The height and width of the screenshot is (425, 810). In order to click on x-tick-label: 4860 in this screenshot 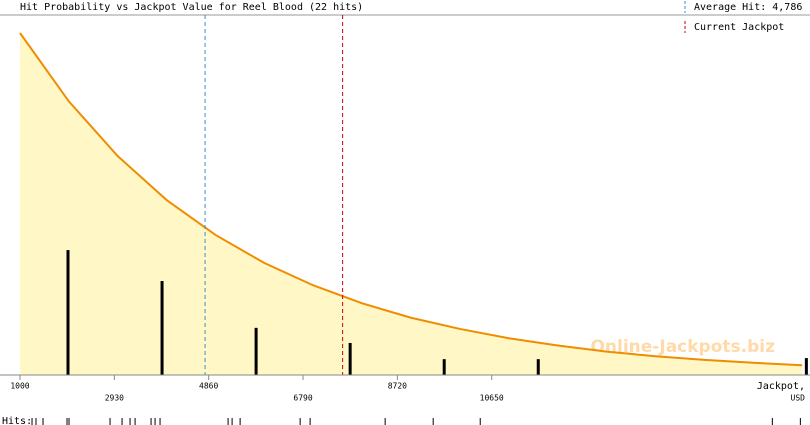, I will do `click(208, 386)`.